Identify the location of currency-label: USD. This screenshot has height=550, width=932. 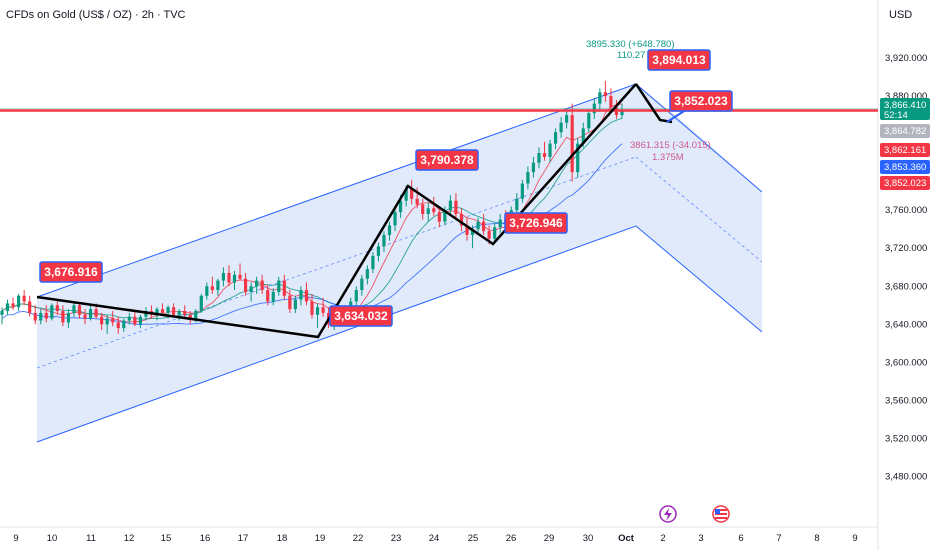
(901, 15).